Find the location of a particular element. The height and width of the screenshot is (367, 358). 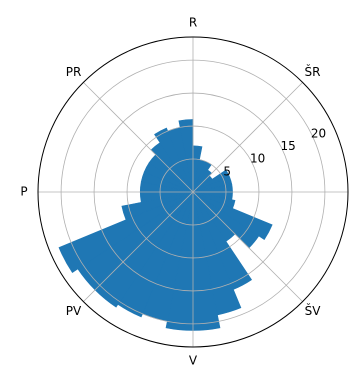

direction-label-3: ŠV is located at coordinates (313, 310).